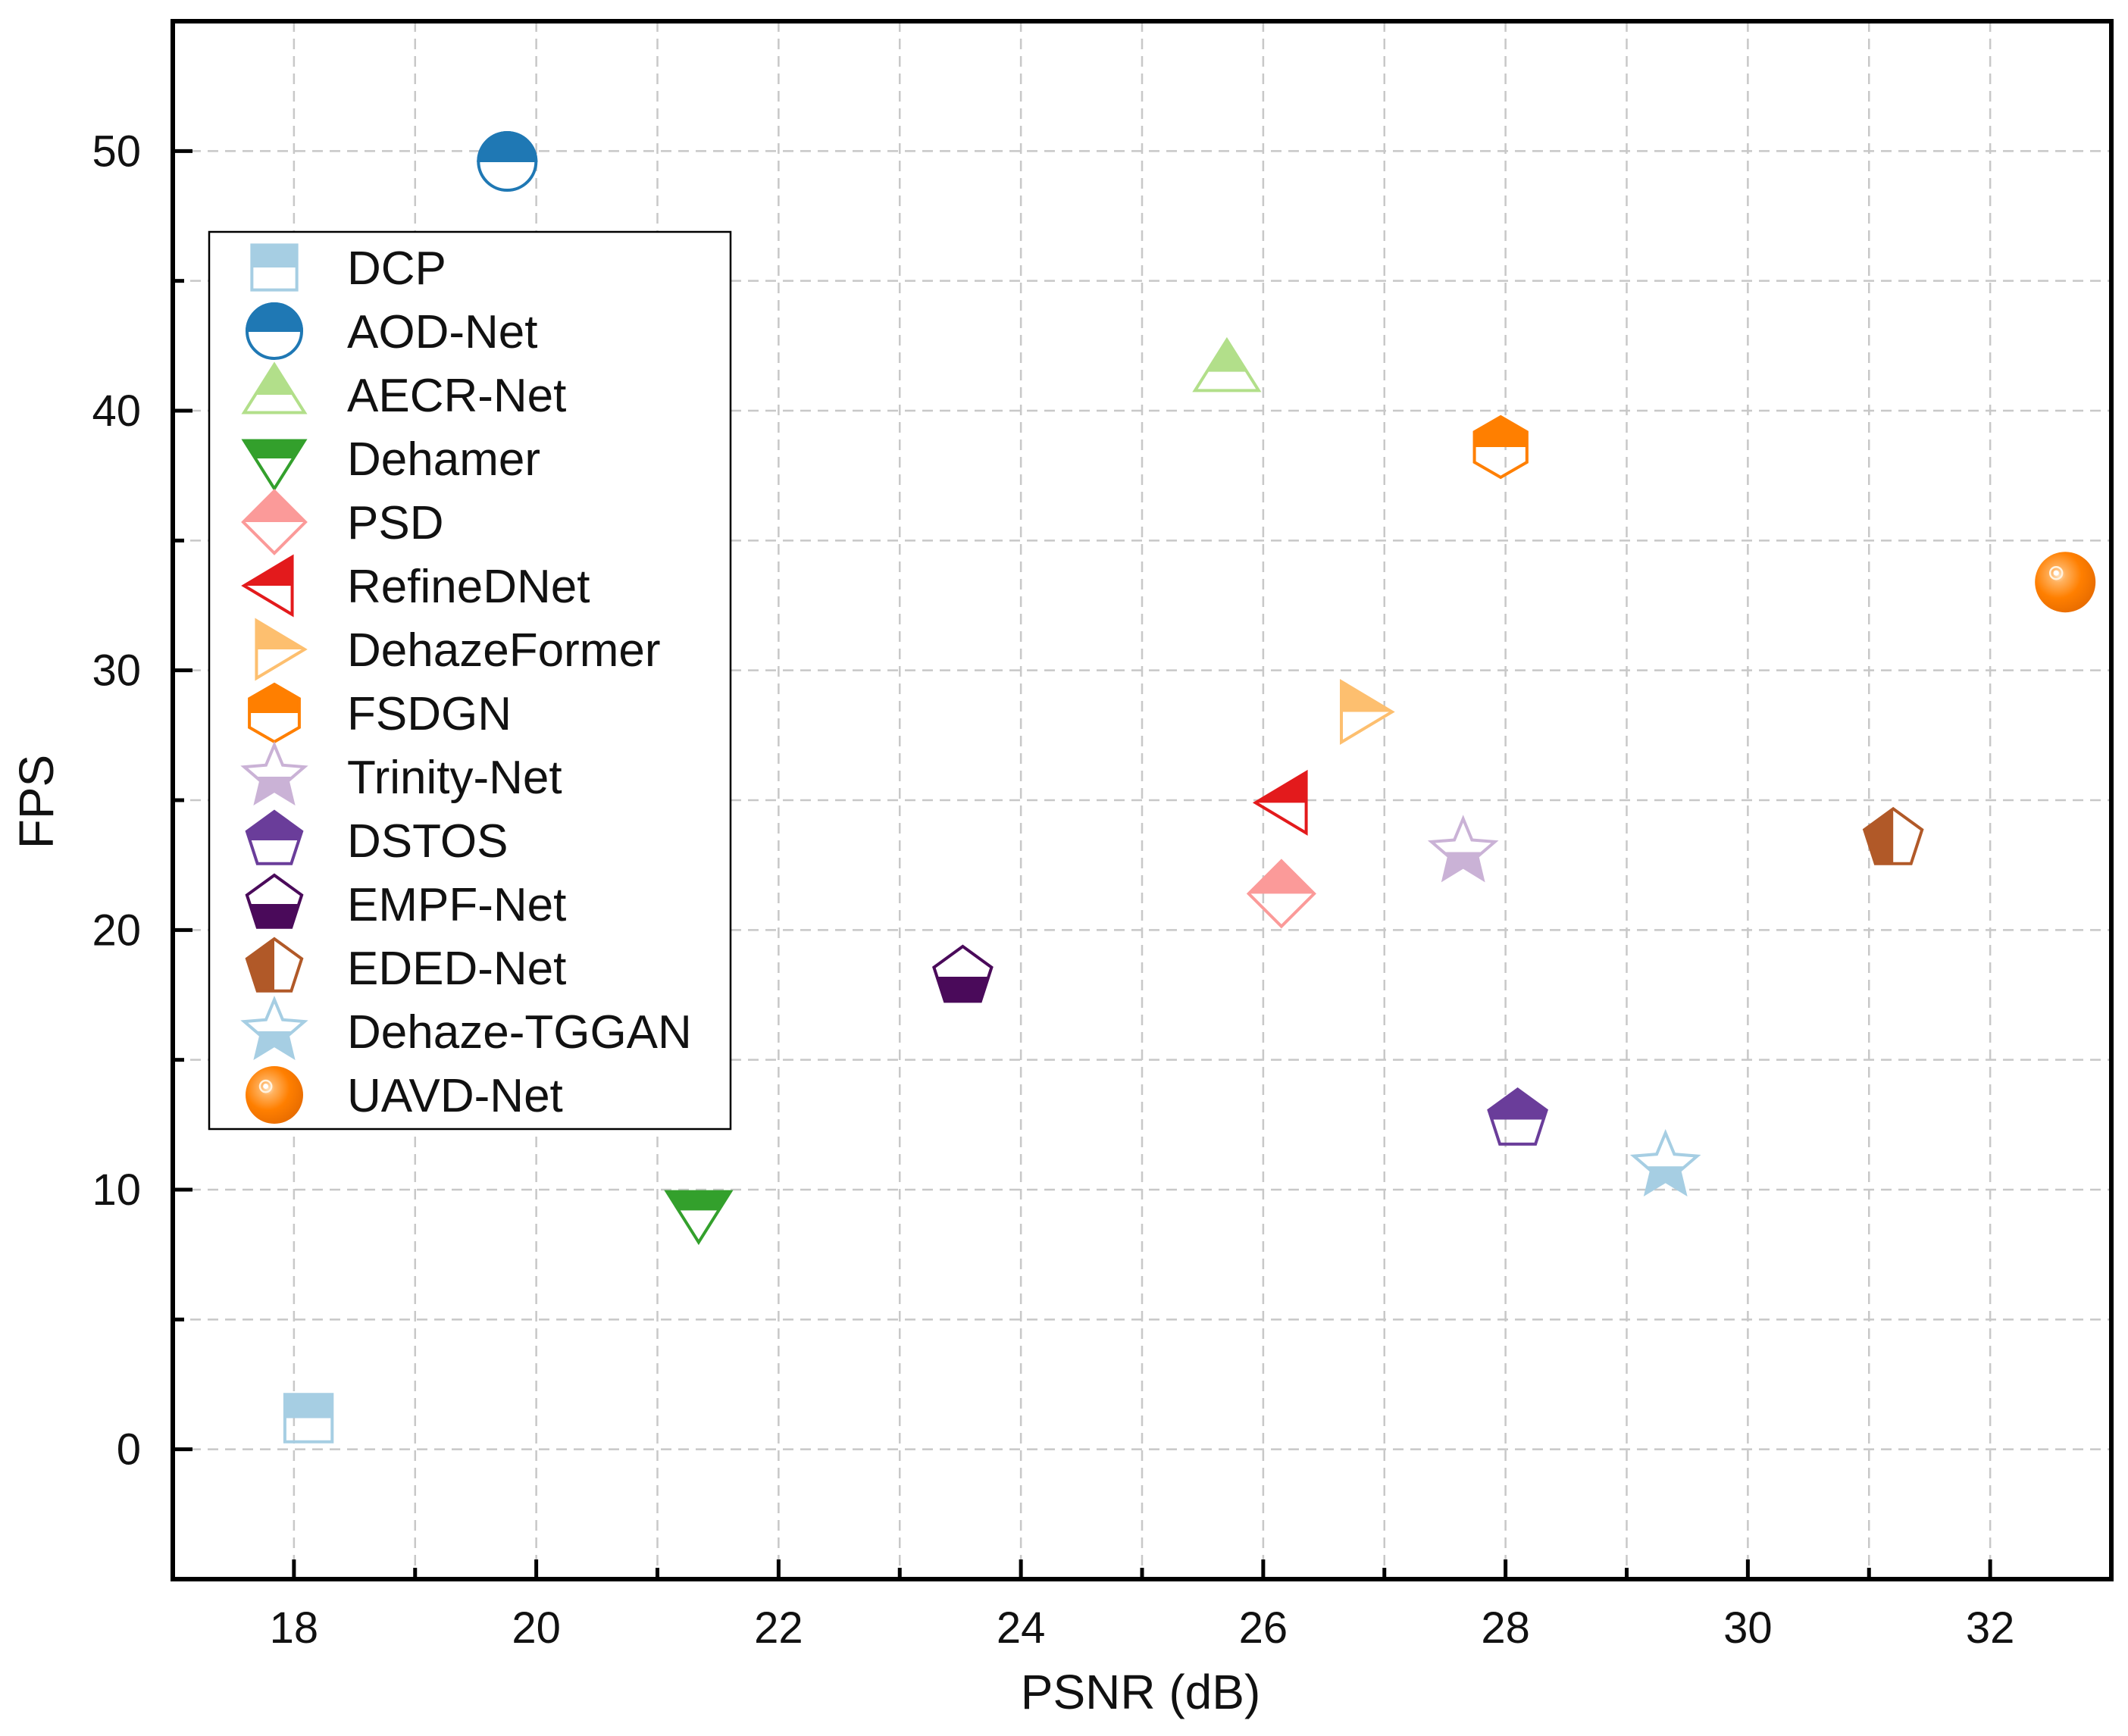  Describe the element at coordinates (1505, 1628) in the screenshot. I see `x-tick-label: 28` at that location.